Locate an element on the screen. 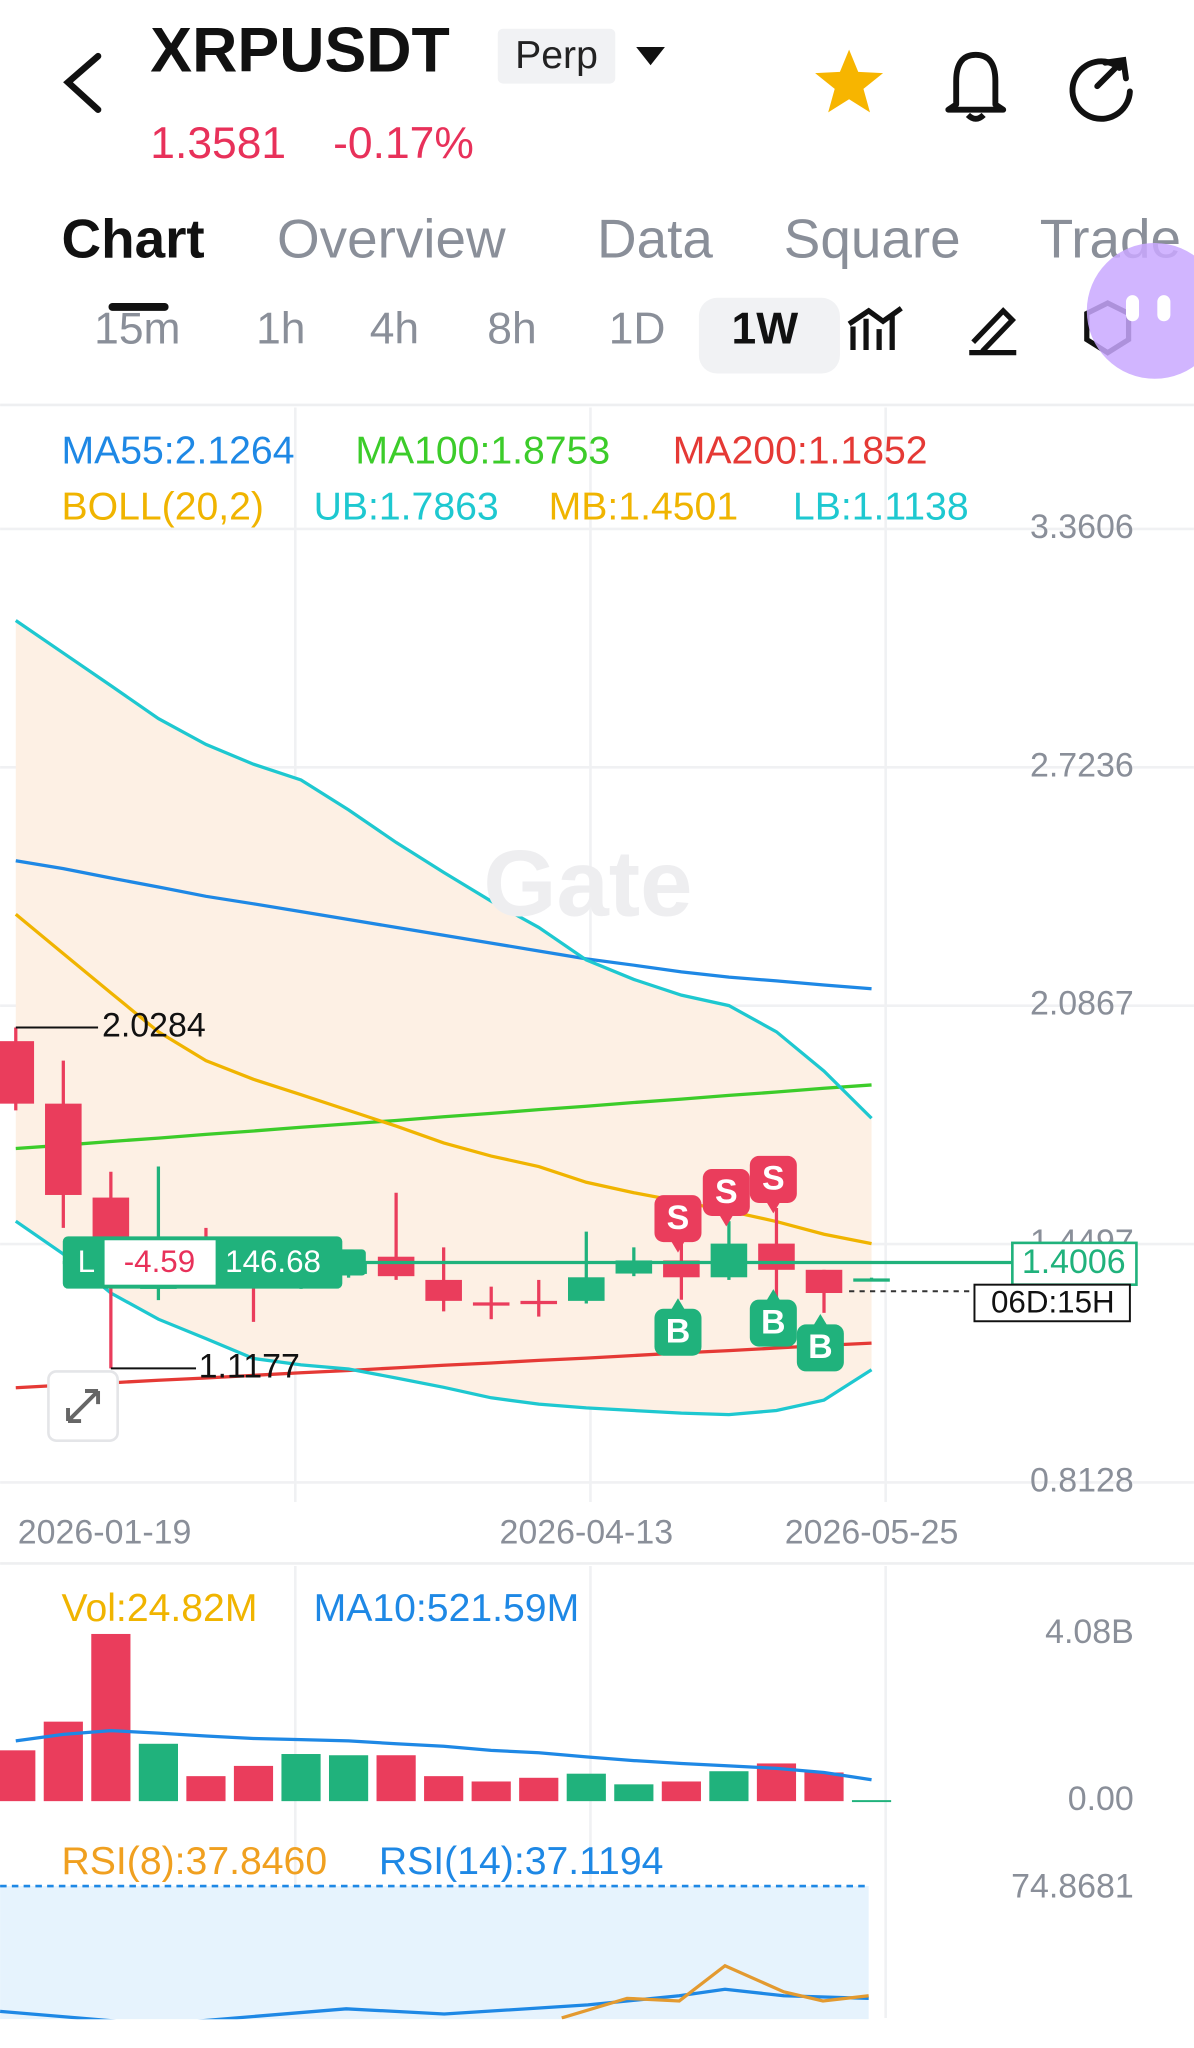  volume-label: Vol:24.82M is located at coordinates (159, 1608).